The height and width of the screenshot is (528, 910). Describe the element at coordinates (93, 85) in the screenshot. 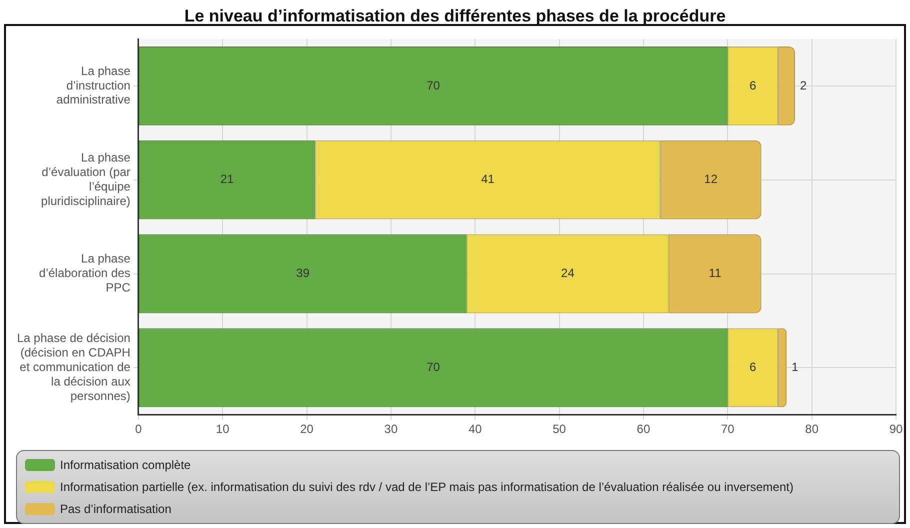

I see `y-tick-label: La phase d’instruction administrative` at that location.